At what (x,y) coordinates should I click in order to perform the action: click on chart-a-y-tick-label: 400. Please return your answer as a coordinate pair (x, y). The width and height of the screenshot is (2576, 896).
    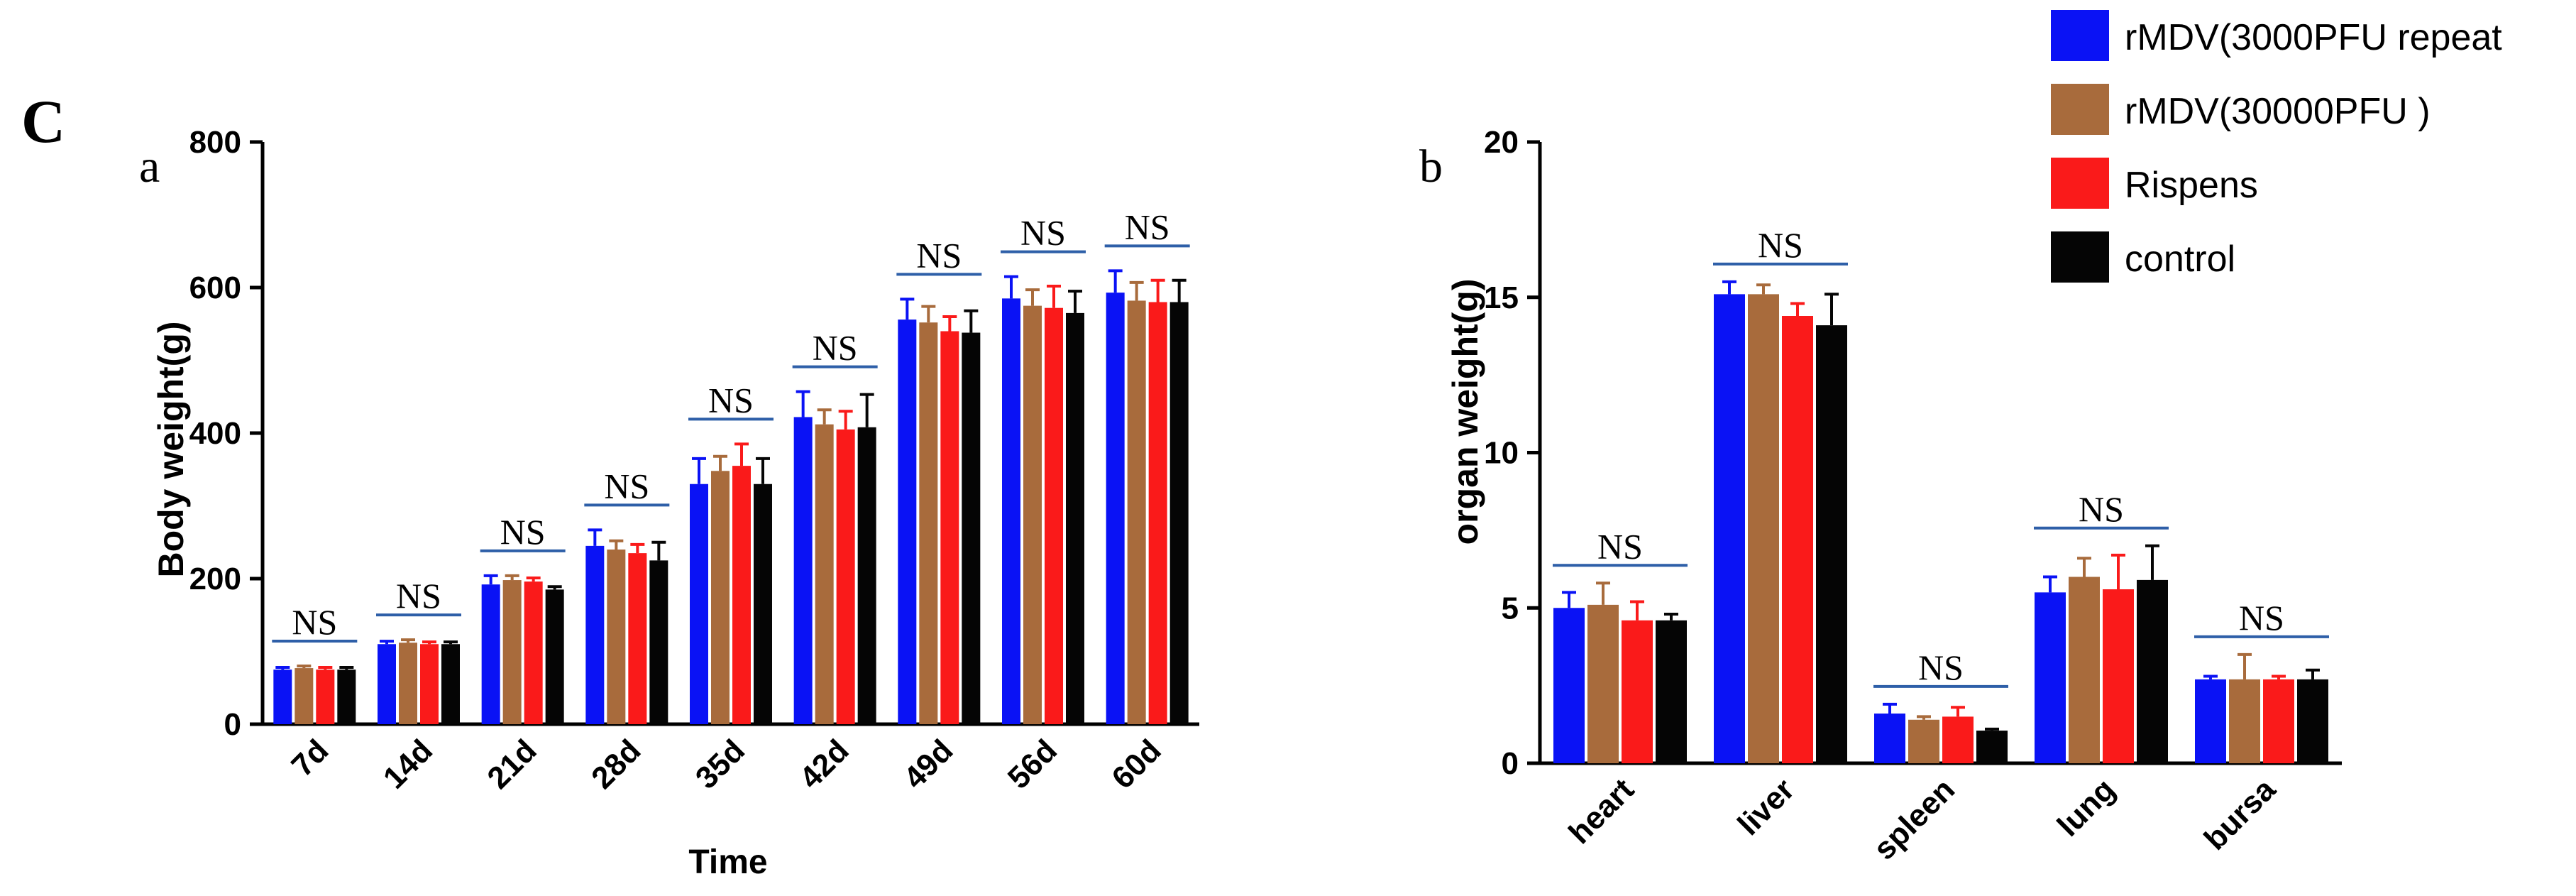
    Looking at the image, I should click on (215, 433).